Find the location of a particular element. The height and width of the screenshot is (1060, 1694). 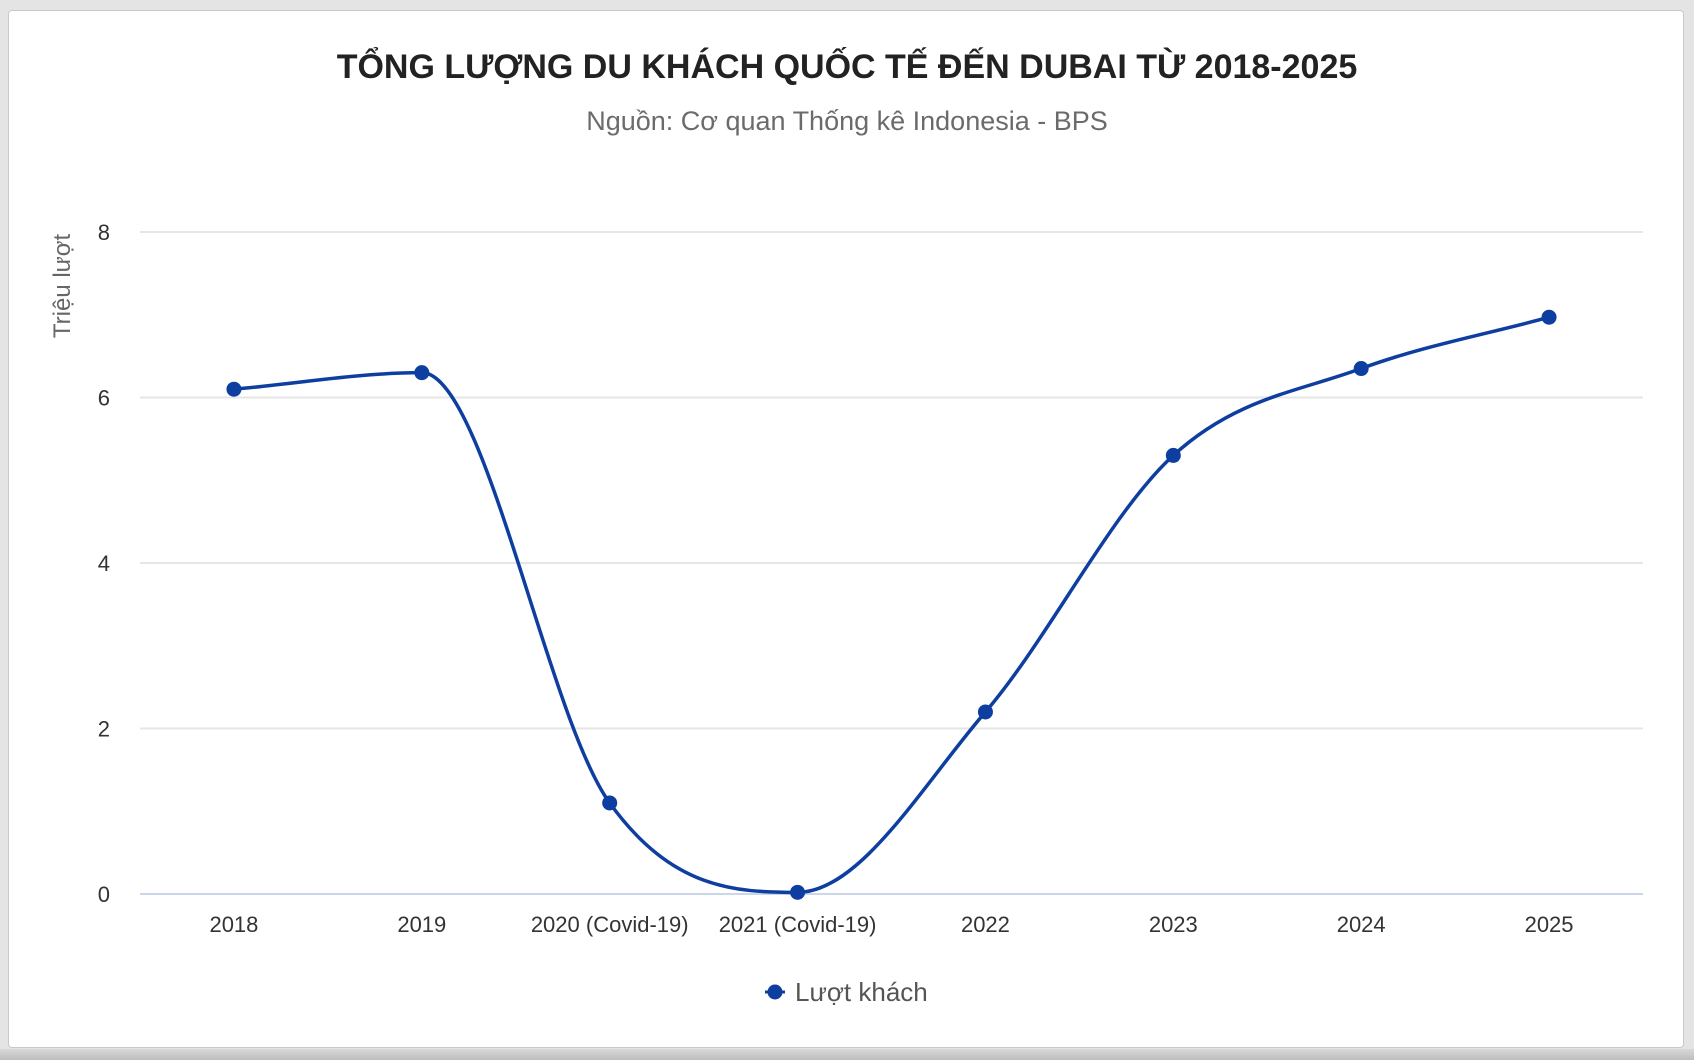

legend-marker-icon is located at coordinates (775, 992).